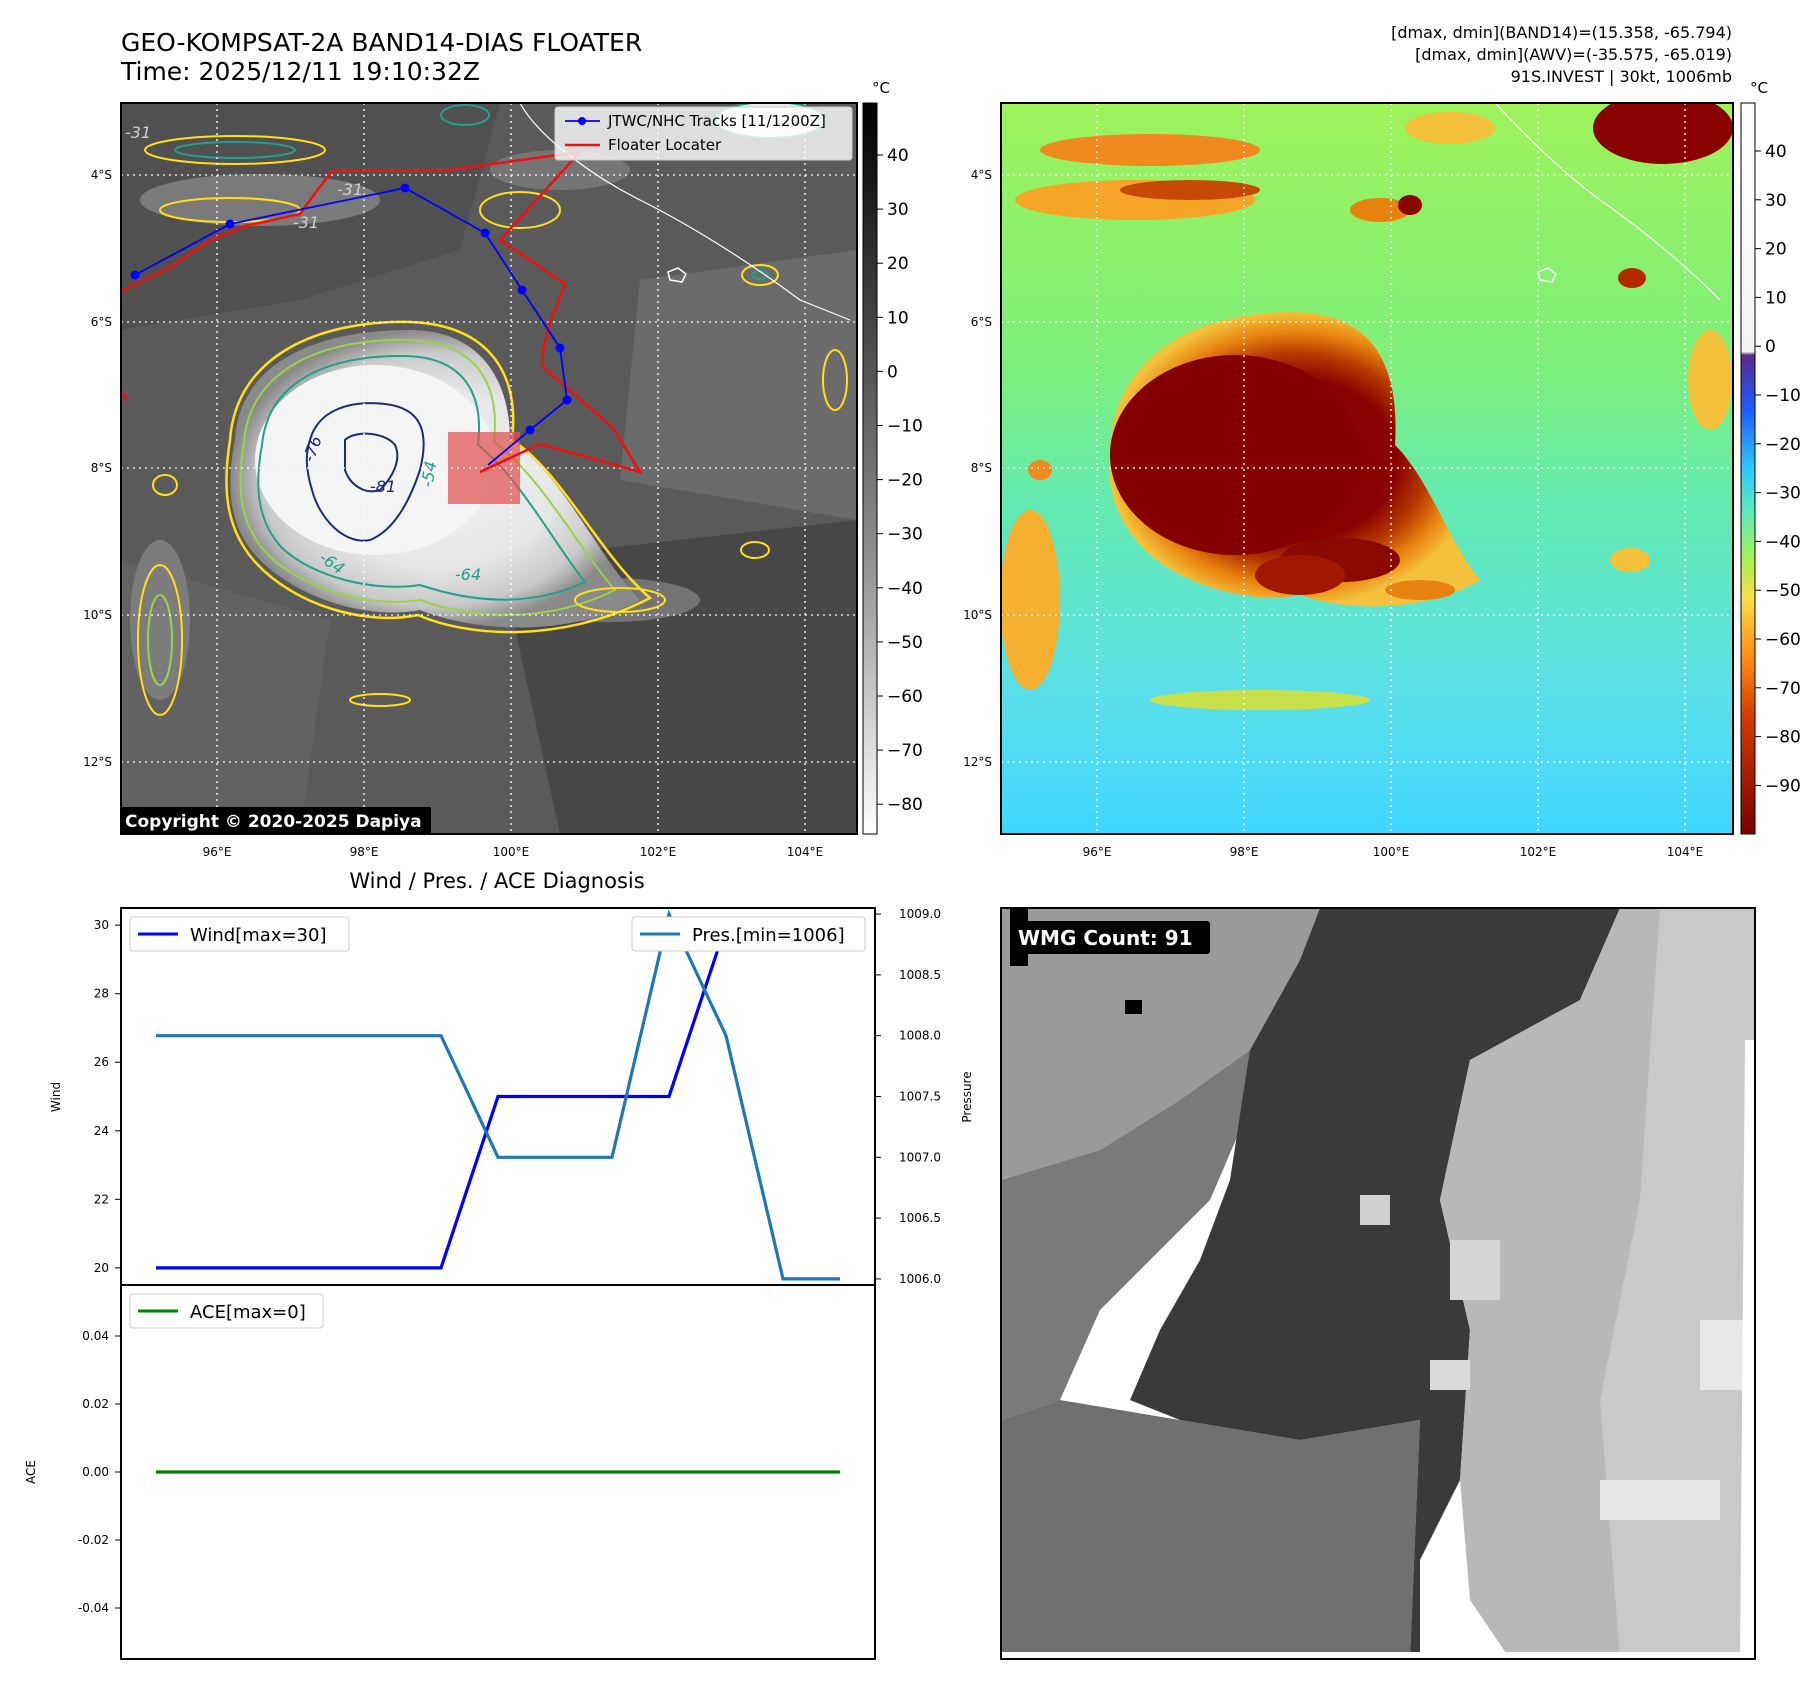 The image size is (1813, 1694). I want to click on color-colorbar-tick: −20, so click(1783, 445).